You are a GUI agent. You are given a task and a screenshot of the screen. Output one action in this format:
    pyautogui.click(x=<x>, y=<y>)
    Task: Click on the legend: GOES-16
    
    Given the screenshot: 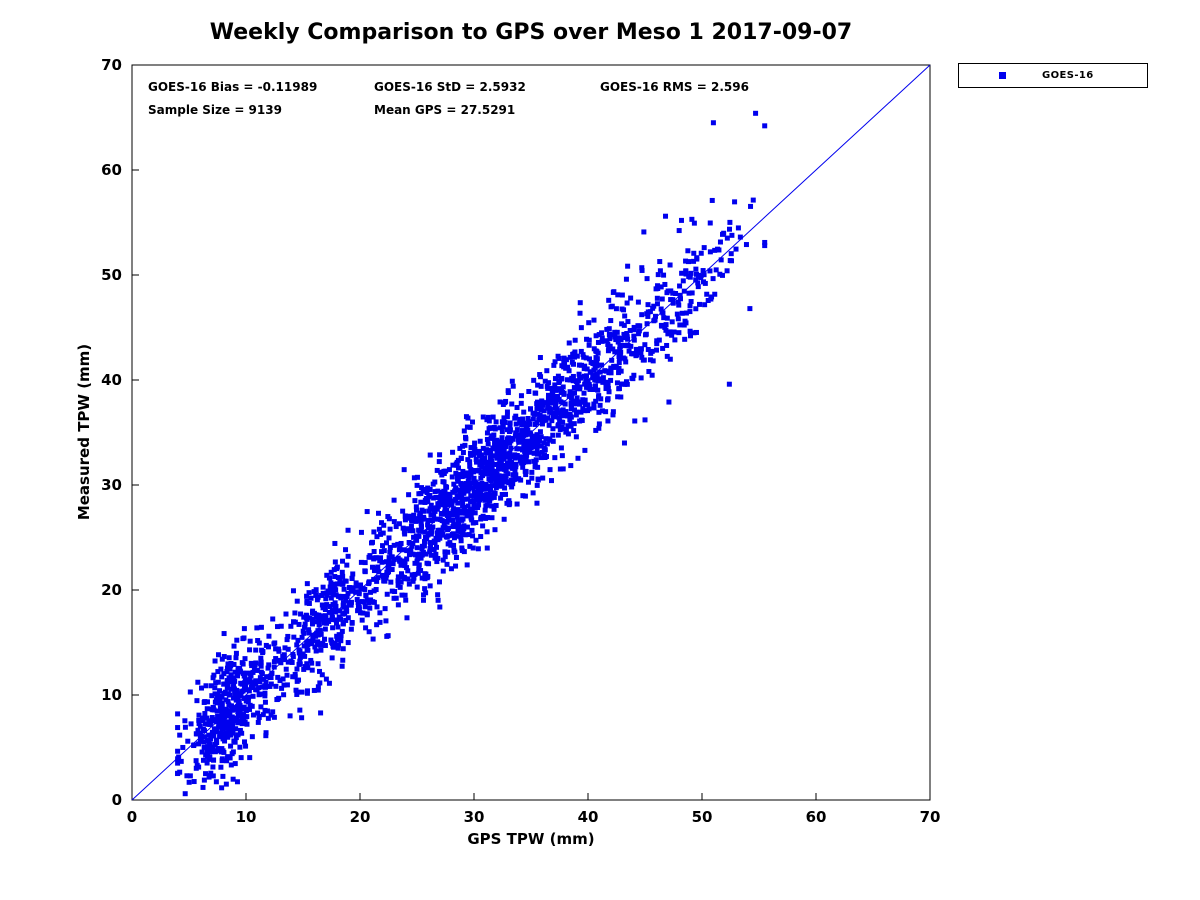 What is the action you would take?
    pyautogui.click(x=1053, y=75)
    